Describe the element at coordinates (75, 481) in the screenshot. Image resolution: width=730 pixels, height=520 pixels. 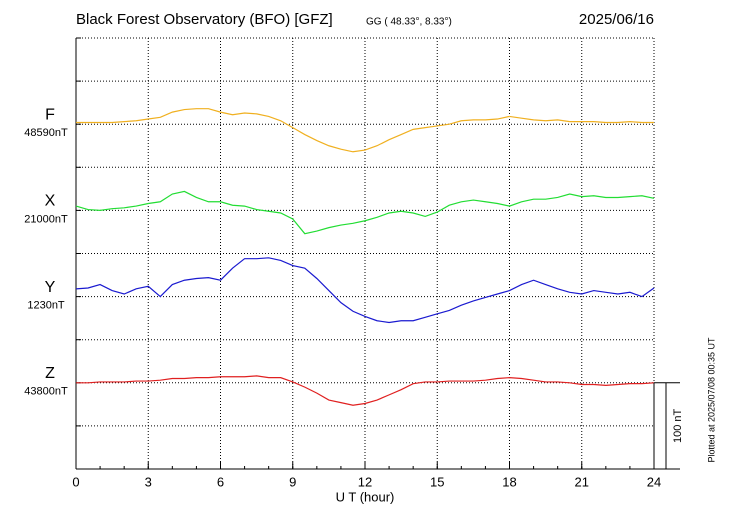
I see `x-tick-label: 0` at that location.